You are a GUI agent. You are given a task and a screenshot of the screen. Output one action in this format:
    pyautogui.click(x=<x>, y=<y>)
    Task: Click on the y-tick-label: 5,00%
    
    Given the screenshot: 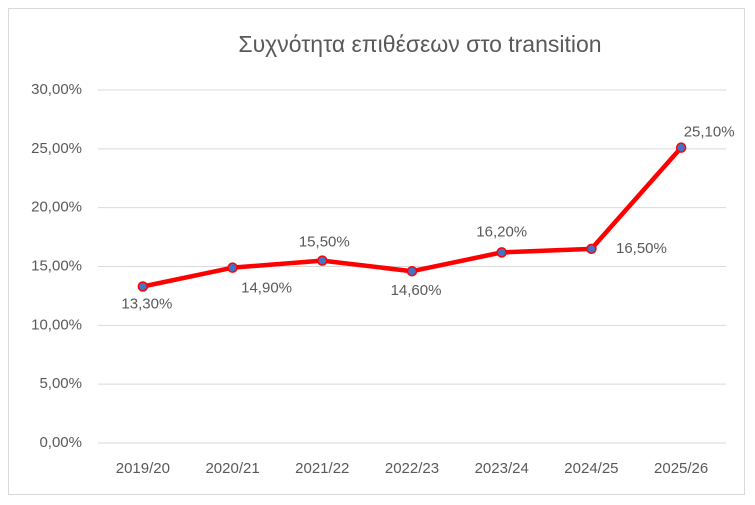 What is the action you would take?
    pyautogui.click(x=60, y=383)
    